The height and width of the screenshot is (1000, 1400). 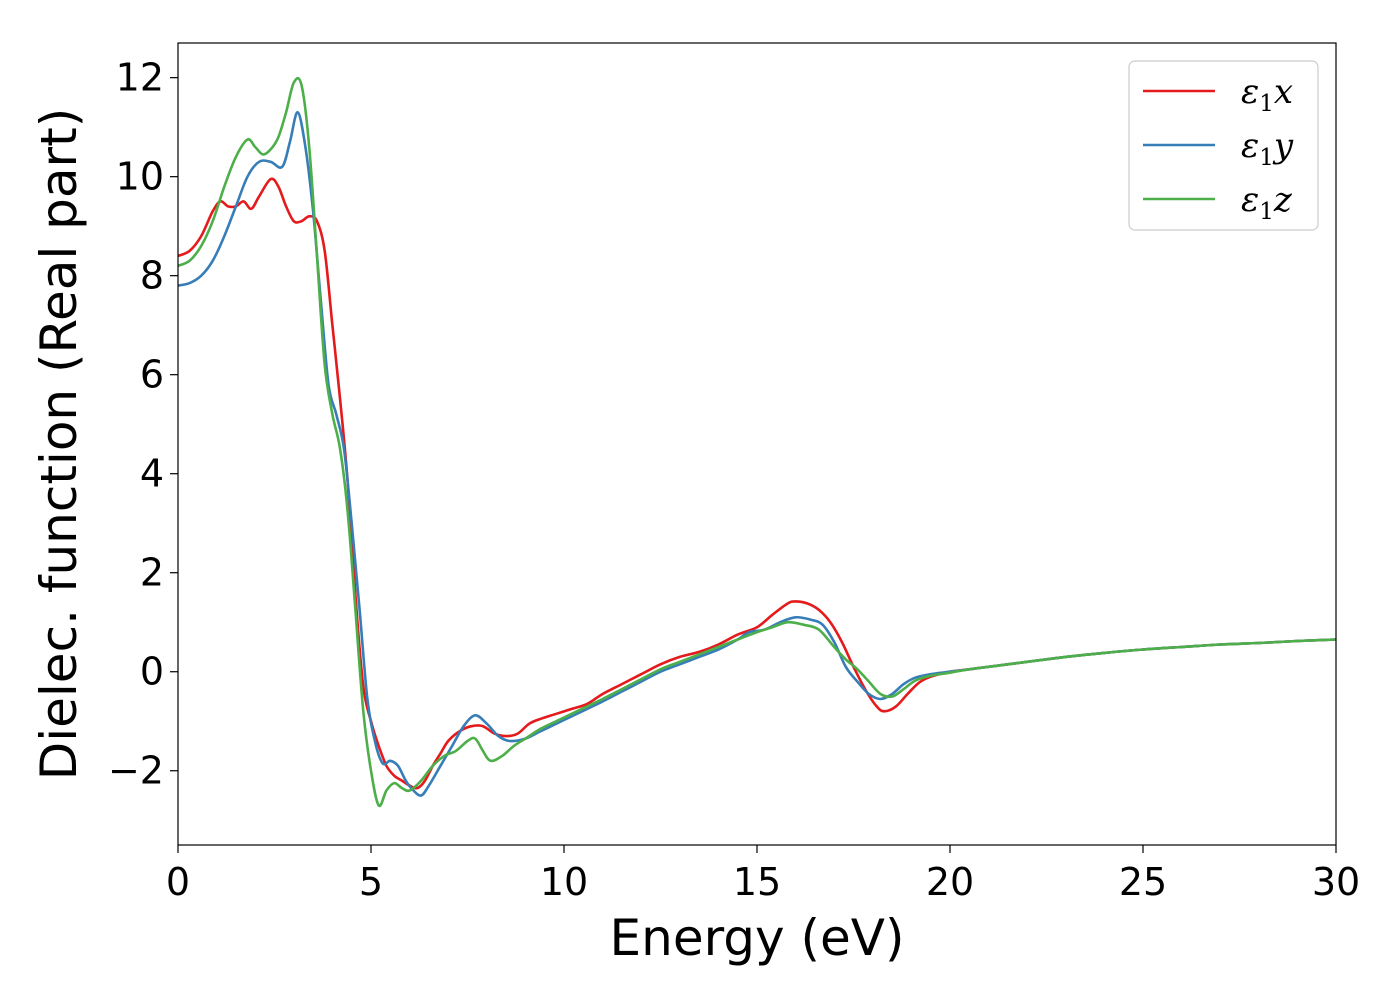 What do you see at coordinates (1218, 94) in the screenshot?
I see `legend-item-x: ε1x` at bounding box center [1218, 94].